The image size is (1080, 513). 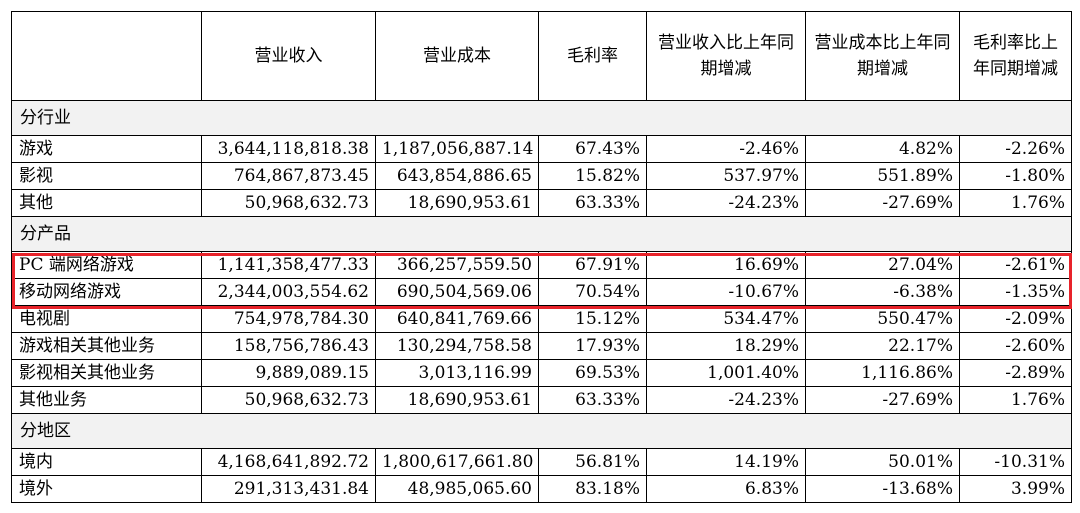 I want to click on section-row: 分产品, so click(x=541, y=234).